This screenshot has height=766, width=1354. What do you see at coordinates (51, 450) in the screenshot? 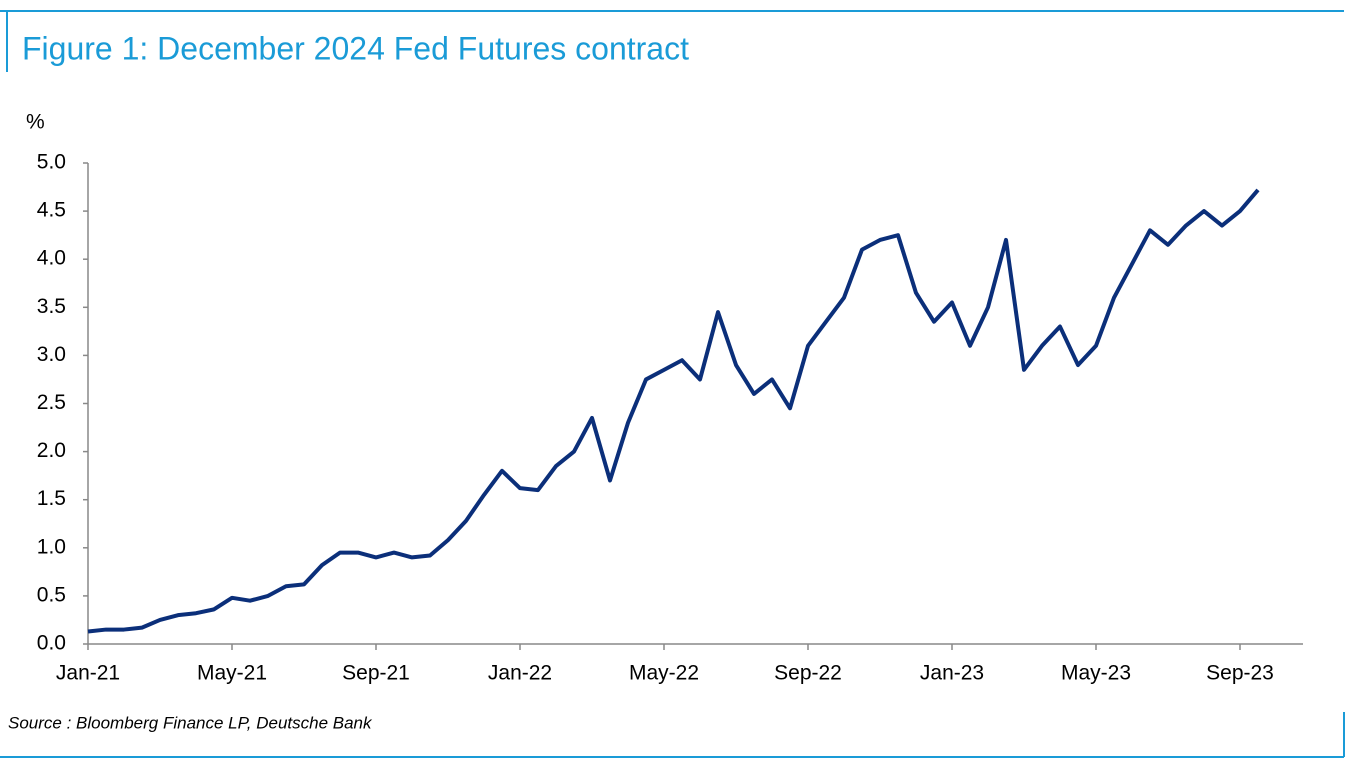
I see `y-tick-label: 2.0` at bounding box center [51, 450].